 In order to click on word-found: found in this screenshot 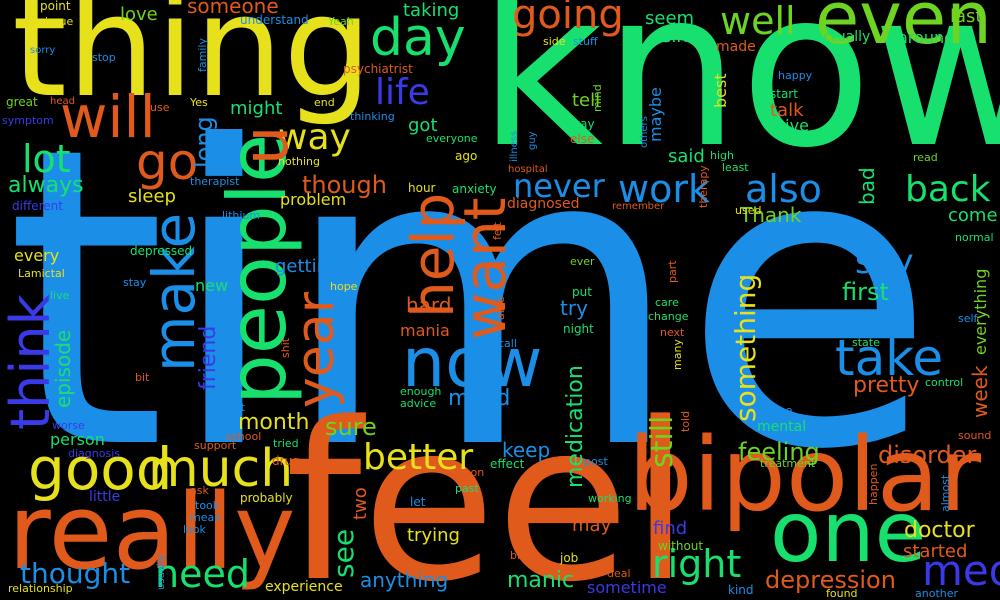, I will do `click(842, 593)`.